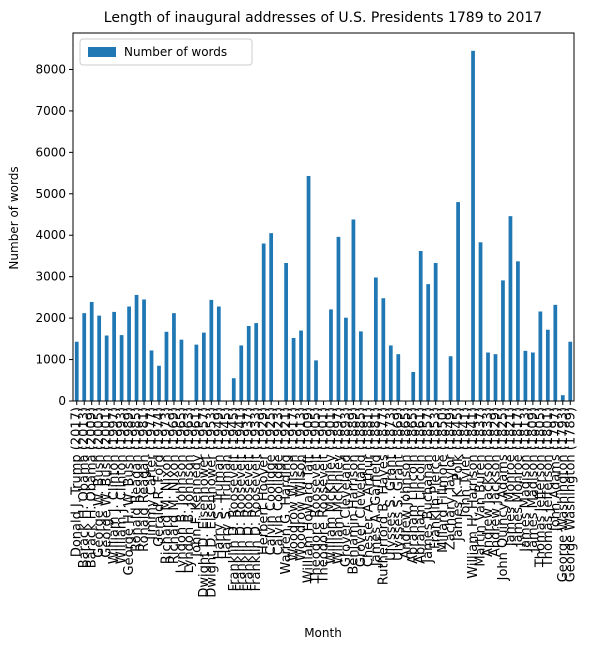 This screenshot has height=651, width=592. Describe the element at coordinates (122, 485) in the screenshot. I see `x-tick-label: William J. Clinton (1993)` at that location.